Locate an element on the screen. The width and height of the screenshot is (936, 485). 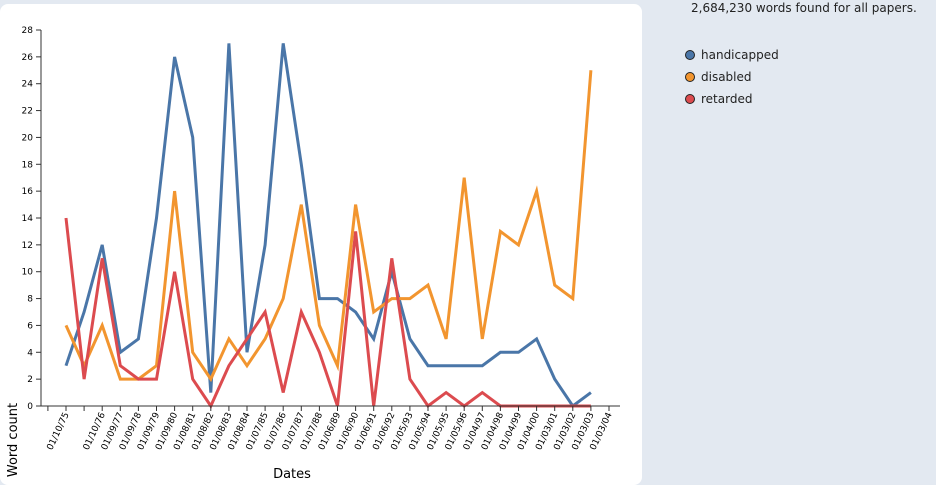
legend: handicapped disabled retarded is located at coordinates (732, 77).